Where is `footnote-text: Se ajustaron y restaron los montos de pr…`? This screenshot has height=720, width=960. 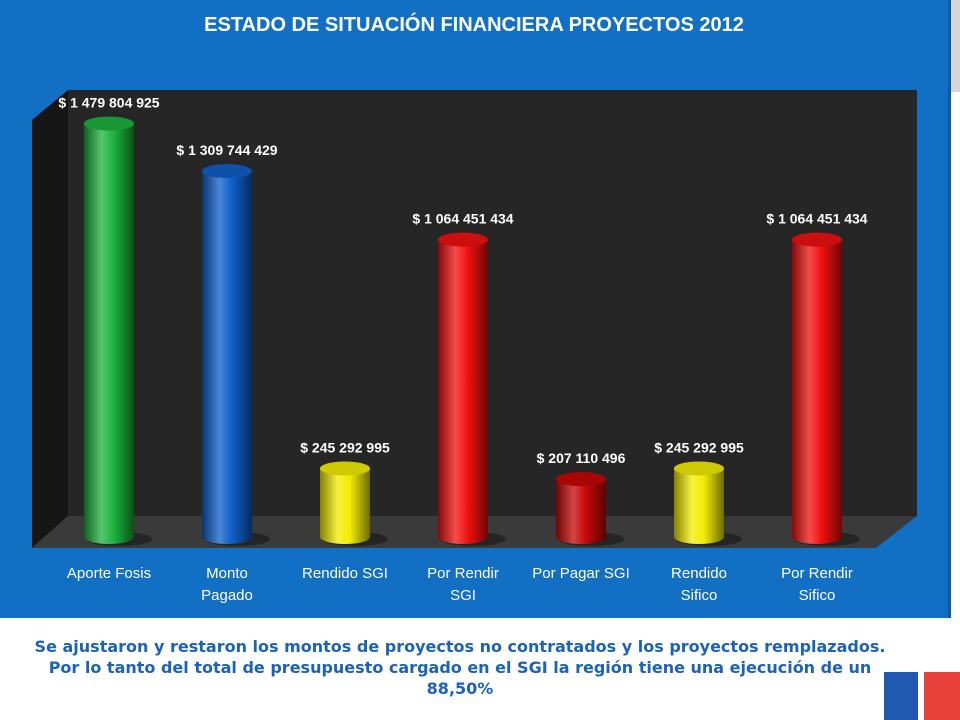
footnote-text: Se ajustaron y restaron los montos de pr… is located at coordinates (460, 667).